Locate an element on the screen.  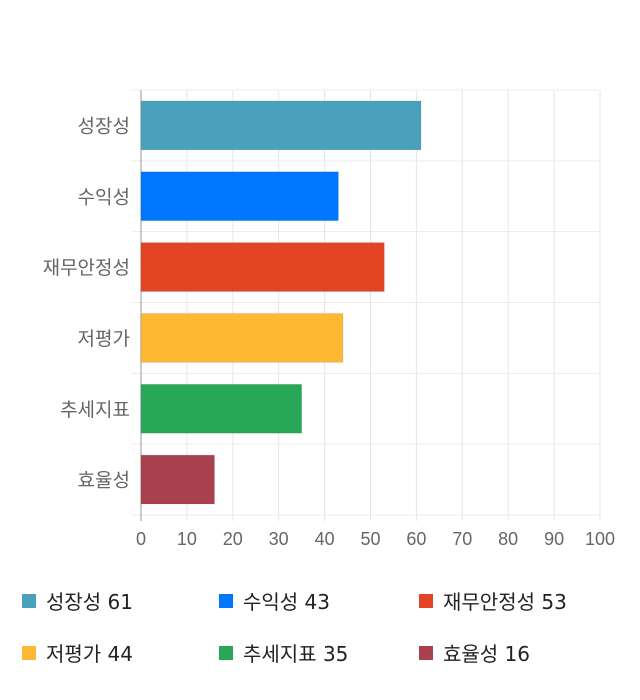
x-tick-label: 70 is located at coordinates (462, 539).